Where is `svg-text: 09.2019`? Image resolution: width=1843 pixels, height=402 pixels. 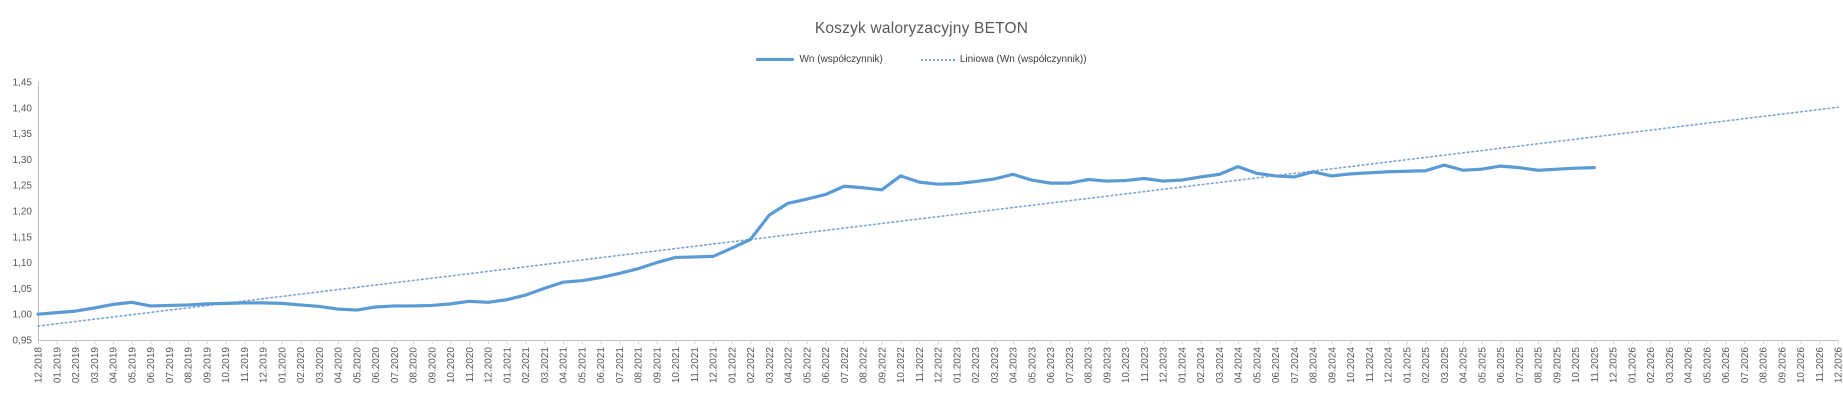
svg-text: 09.2019 is located at coordinates (207, 365).